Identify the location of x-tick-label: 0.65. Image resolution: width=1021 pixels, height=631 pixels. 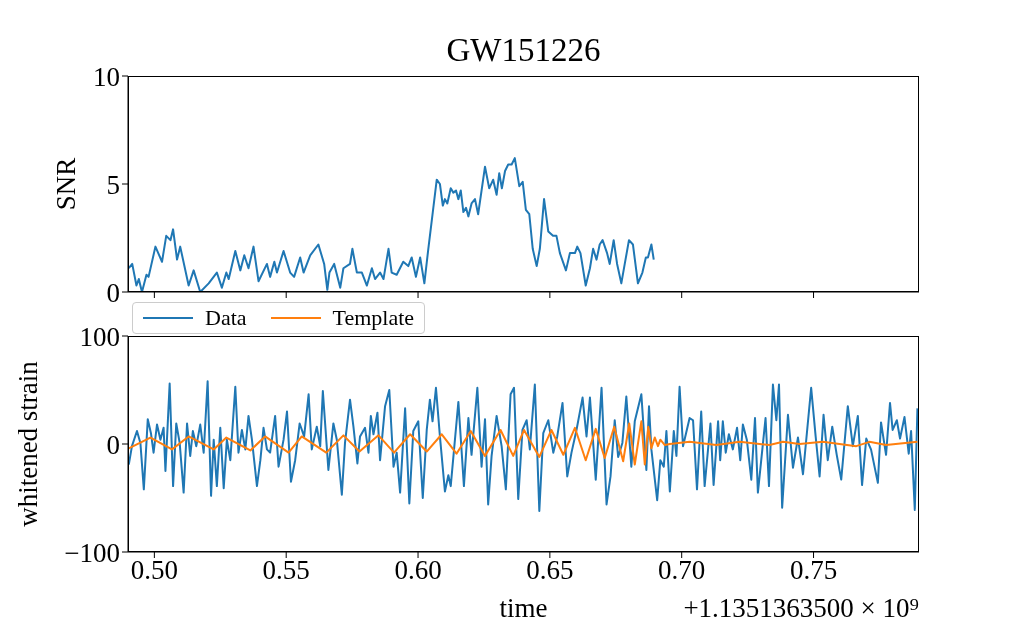
(550, 570).